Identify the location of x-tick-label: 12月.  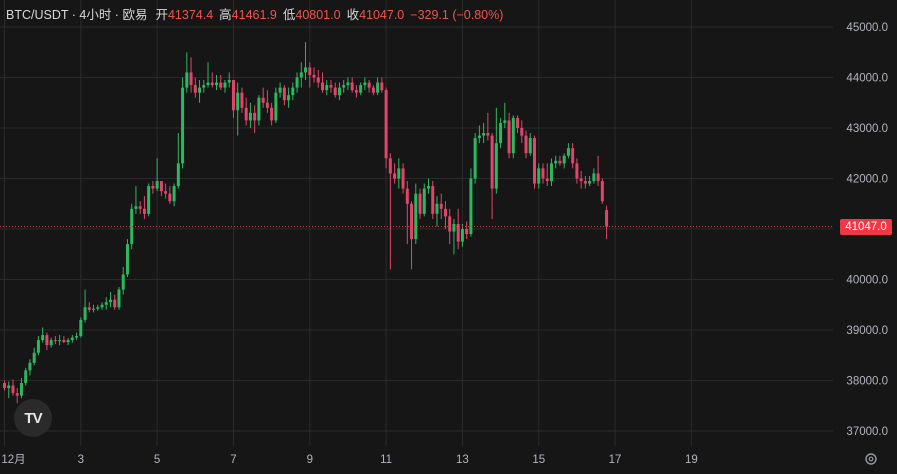
(13, 460).